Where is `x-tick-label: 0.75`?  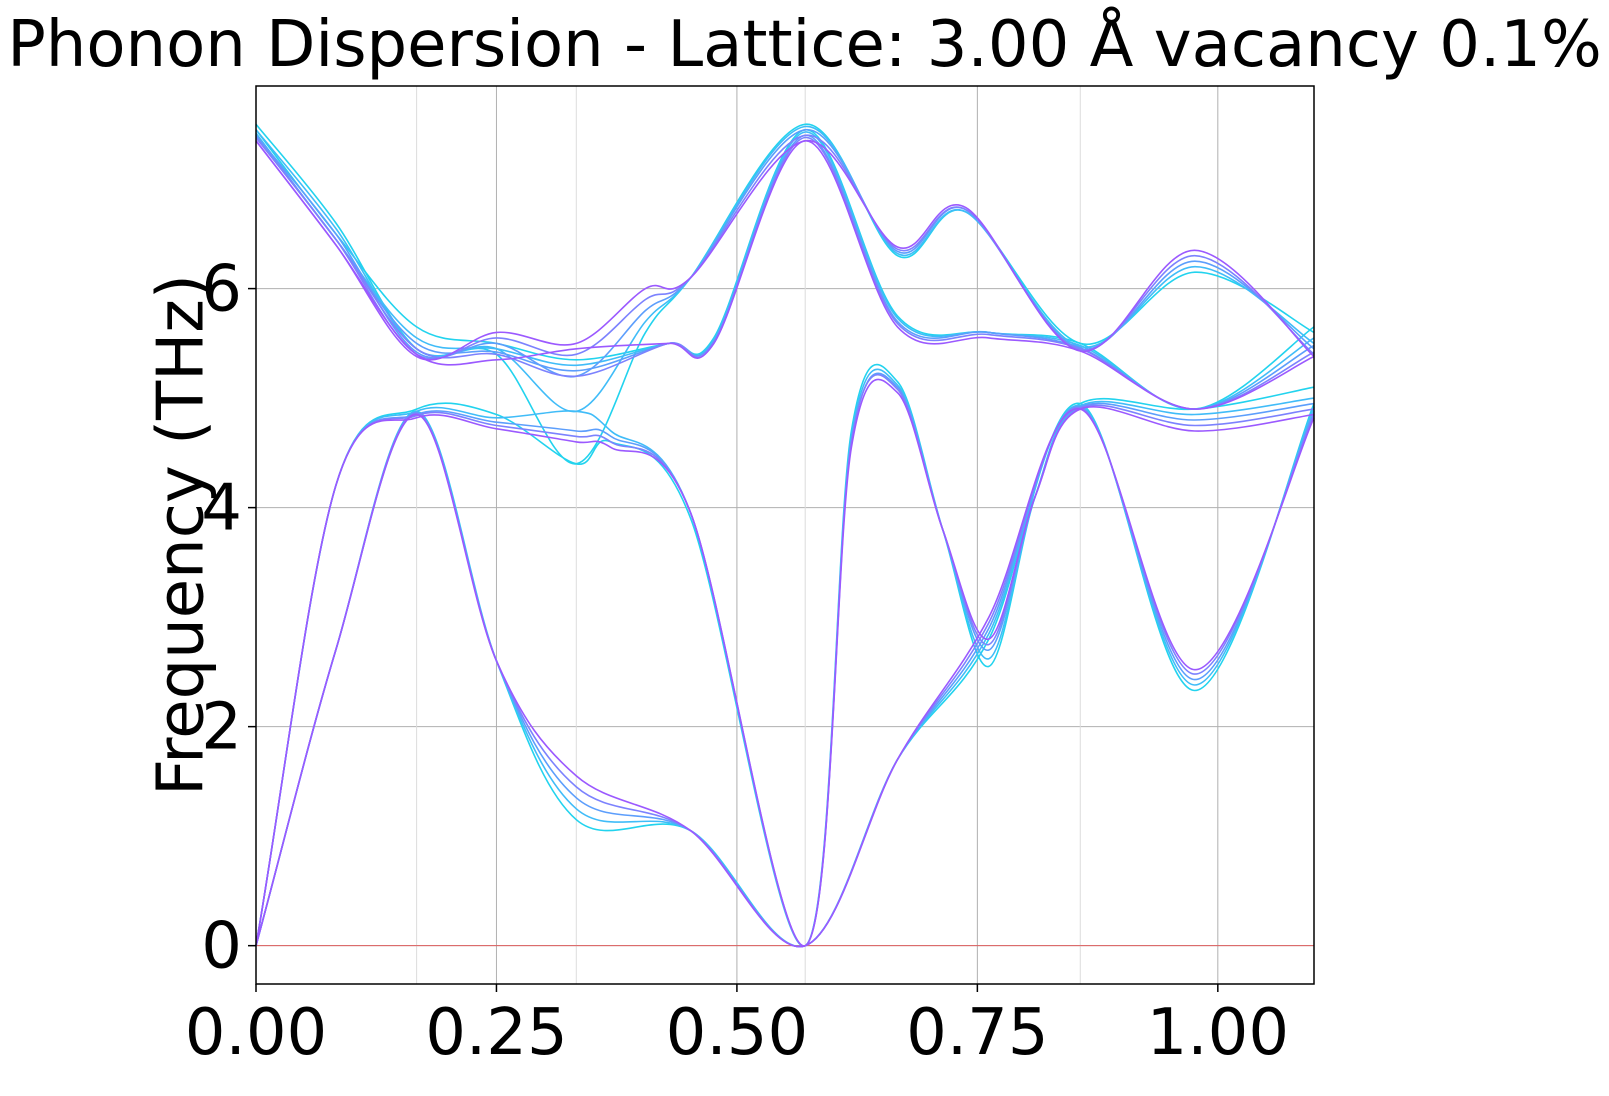
x-tick-label: 0.75 is located at coordinates (977, 1033).